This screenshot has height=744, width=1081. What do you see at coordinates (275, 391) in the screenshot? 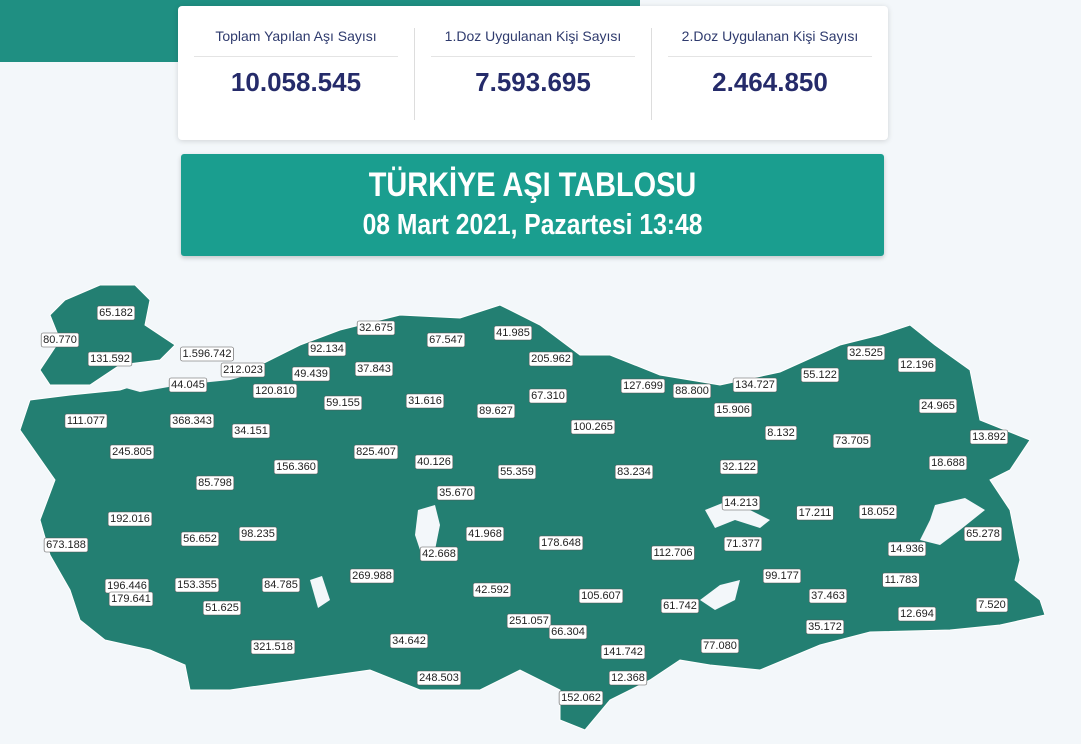
I see `province-label: 120.810` at bounding box center [275, 391].